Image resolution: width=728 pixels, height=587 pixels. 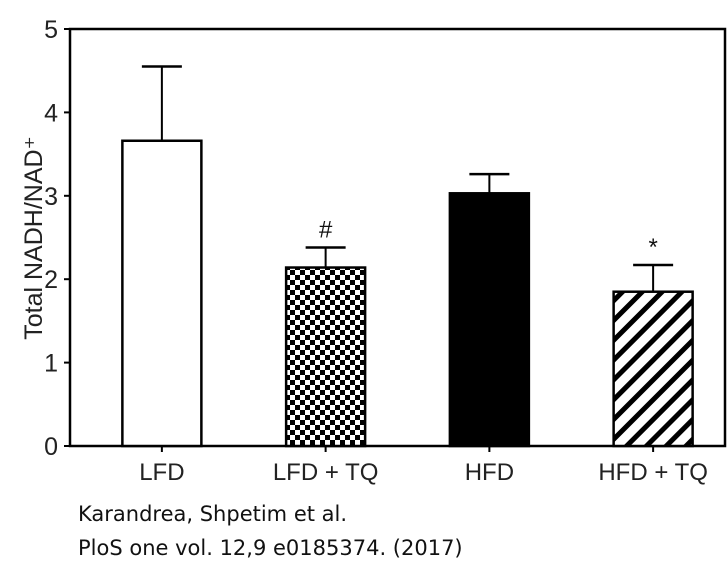 What do you see at coordinates (270, 548) in the screenshot?
I see `citation-reference: PloS one vol. 12,9 e0185374. (2017)` at bounding box center [270, 548].